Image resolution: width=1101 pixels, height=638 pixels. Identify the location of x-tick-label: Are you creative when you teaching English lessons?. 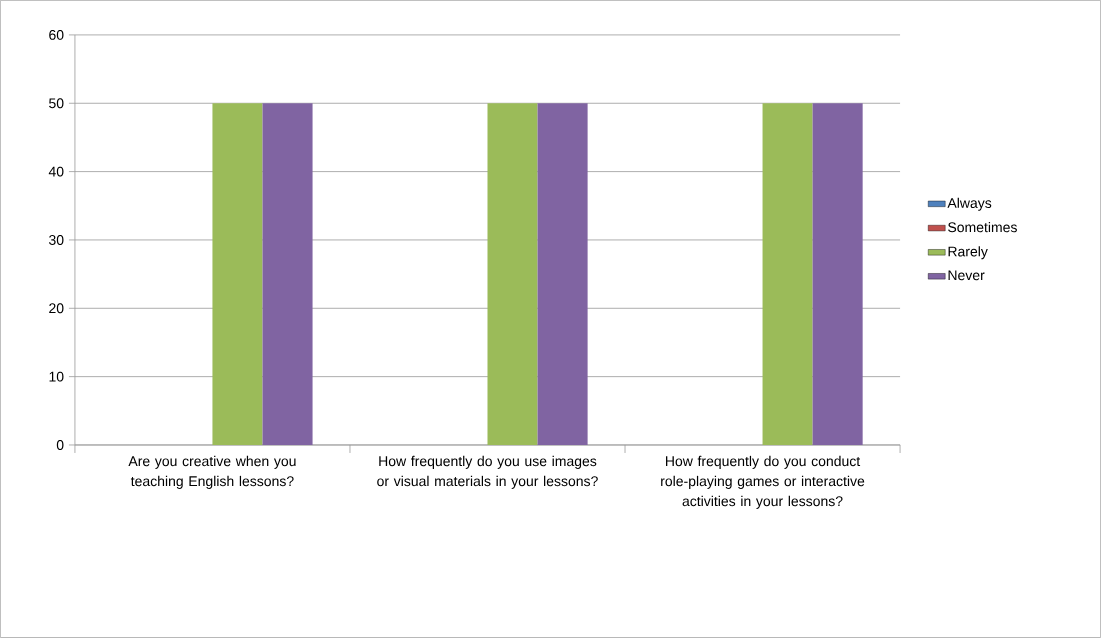
(212, 472).